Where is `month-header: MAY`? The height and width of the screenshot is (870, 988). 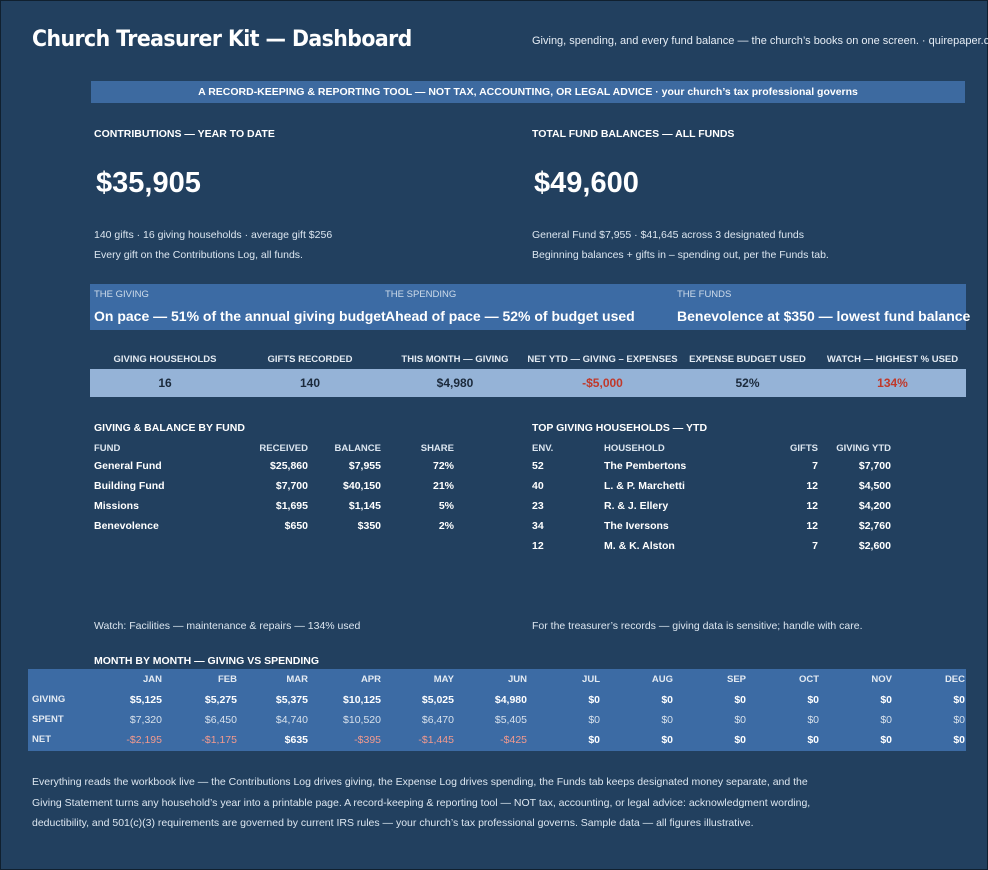
month-header: MAY is located at coordinates (443, 679).